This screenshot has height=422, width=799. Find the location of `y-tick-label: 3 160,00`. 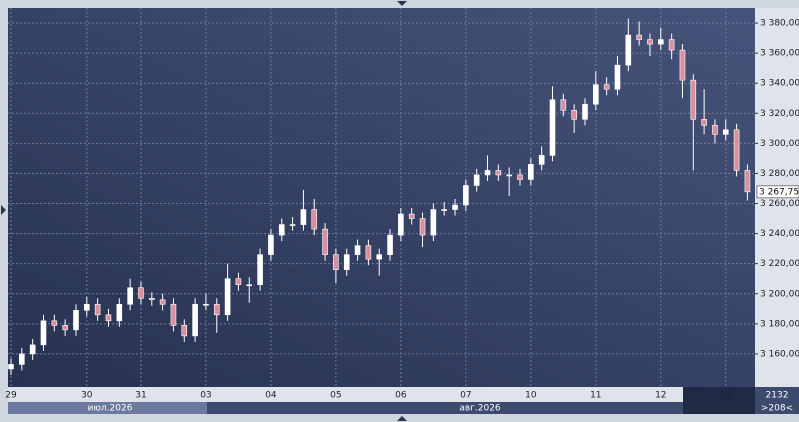

y-tick-label: 3 160,00 is located at coordinates (779, 354).